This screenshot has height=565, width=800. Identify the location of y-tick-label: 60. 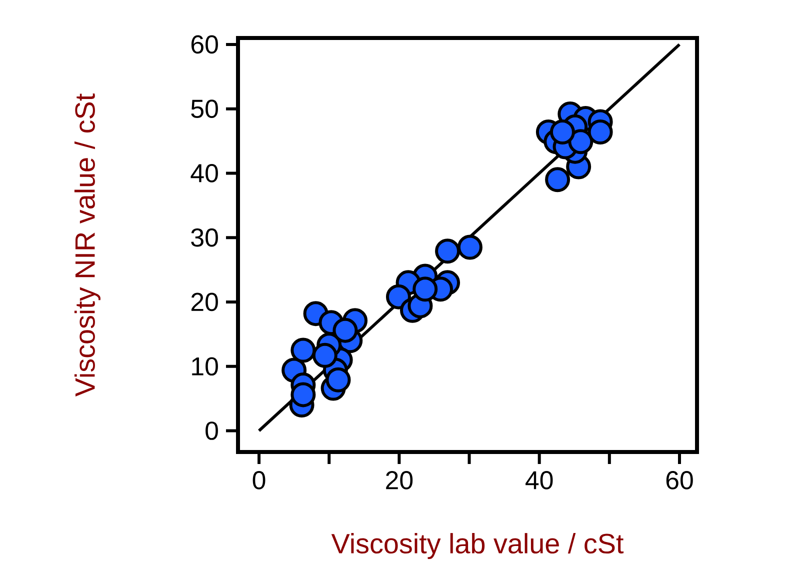
(204, 44).